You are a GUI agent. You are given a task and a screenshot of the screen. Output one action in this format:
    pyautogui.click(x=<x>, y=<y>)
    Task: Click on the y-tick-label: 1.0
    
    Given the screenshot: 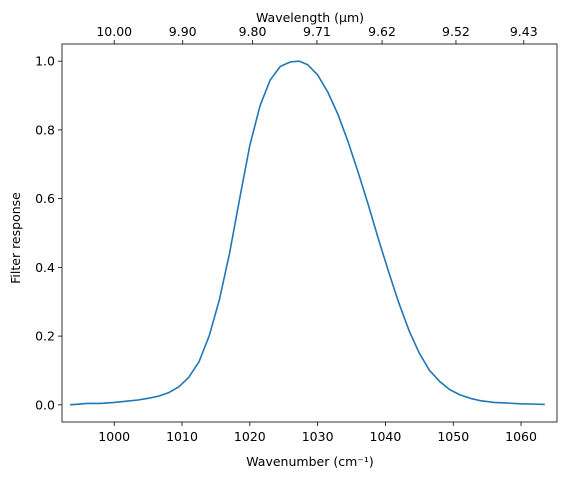 What is the action you would take?
    pyautogui.click(x=45, y=61)
    